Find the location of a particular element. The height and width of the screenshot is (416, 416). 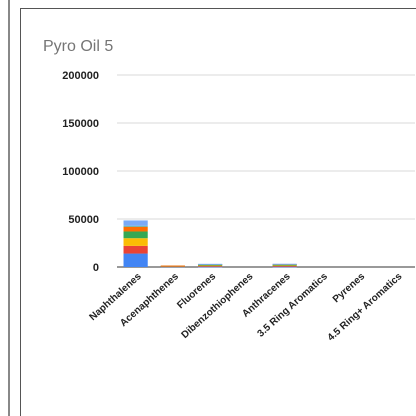

x-tick-label: 4.5 Ring+ Aromatics is located at coordinates (365, 307).